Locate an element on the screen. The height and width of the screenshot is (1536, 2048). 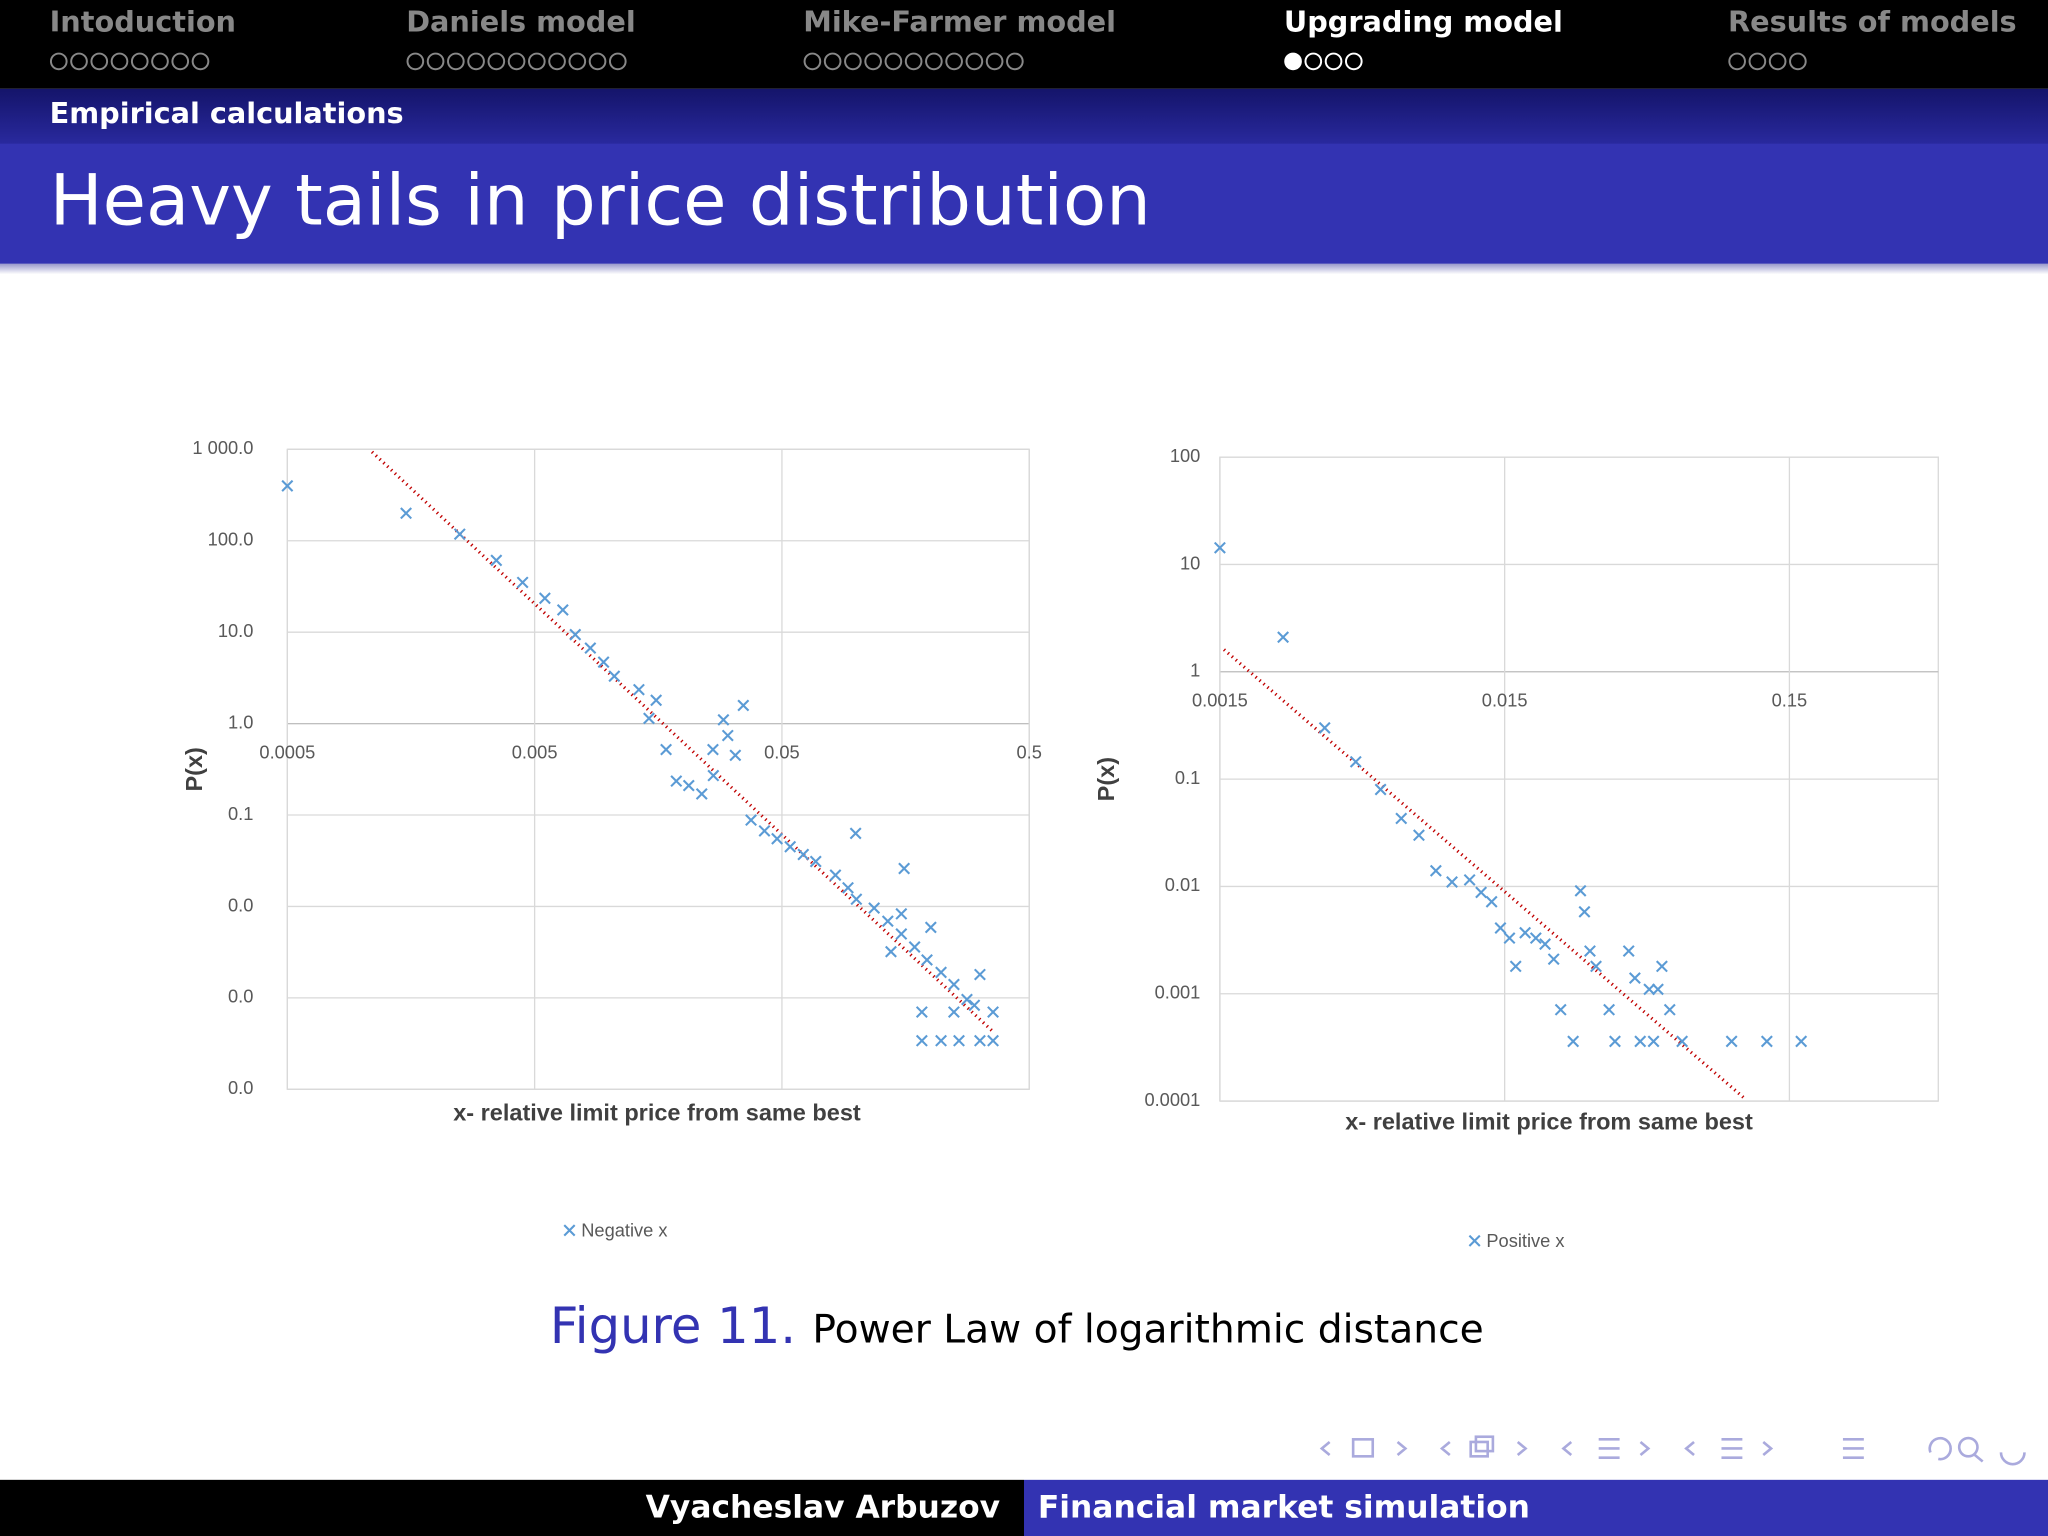
footer-title: Financial market simulation is located at coordinates (1284, 1508).